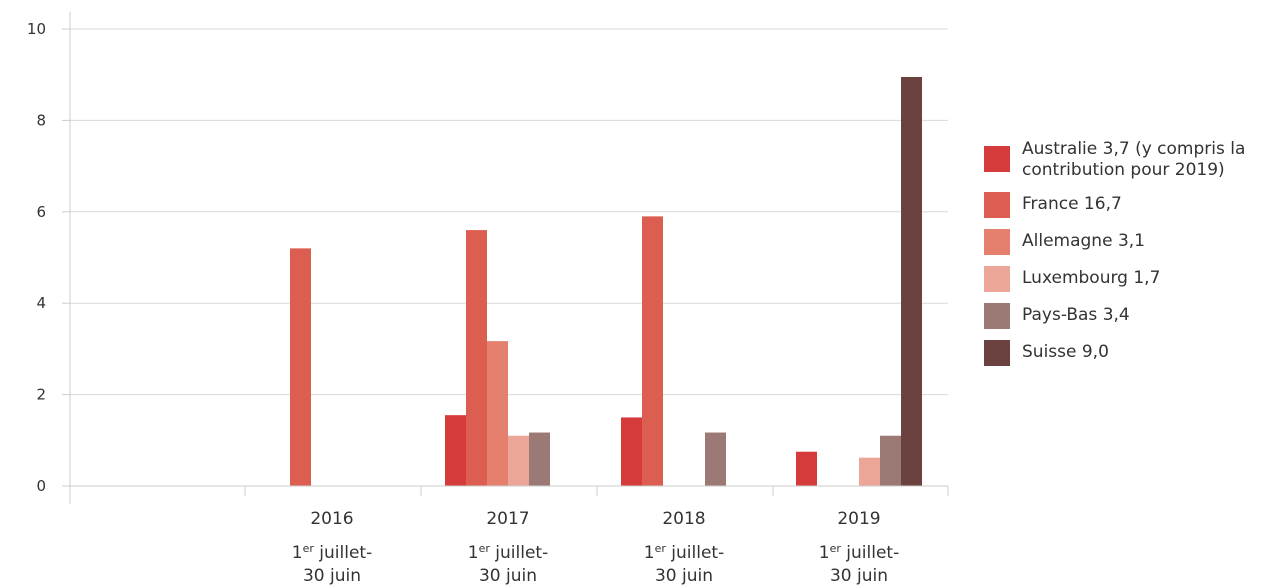 The image size is (1271, 588). I want to click on legend-item: Luxembourg 1,7, so click(1127, 279).